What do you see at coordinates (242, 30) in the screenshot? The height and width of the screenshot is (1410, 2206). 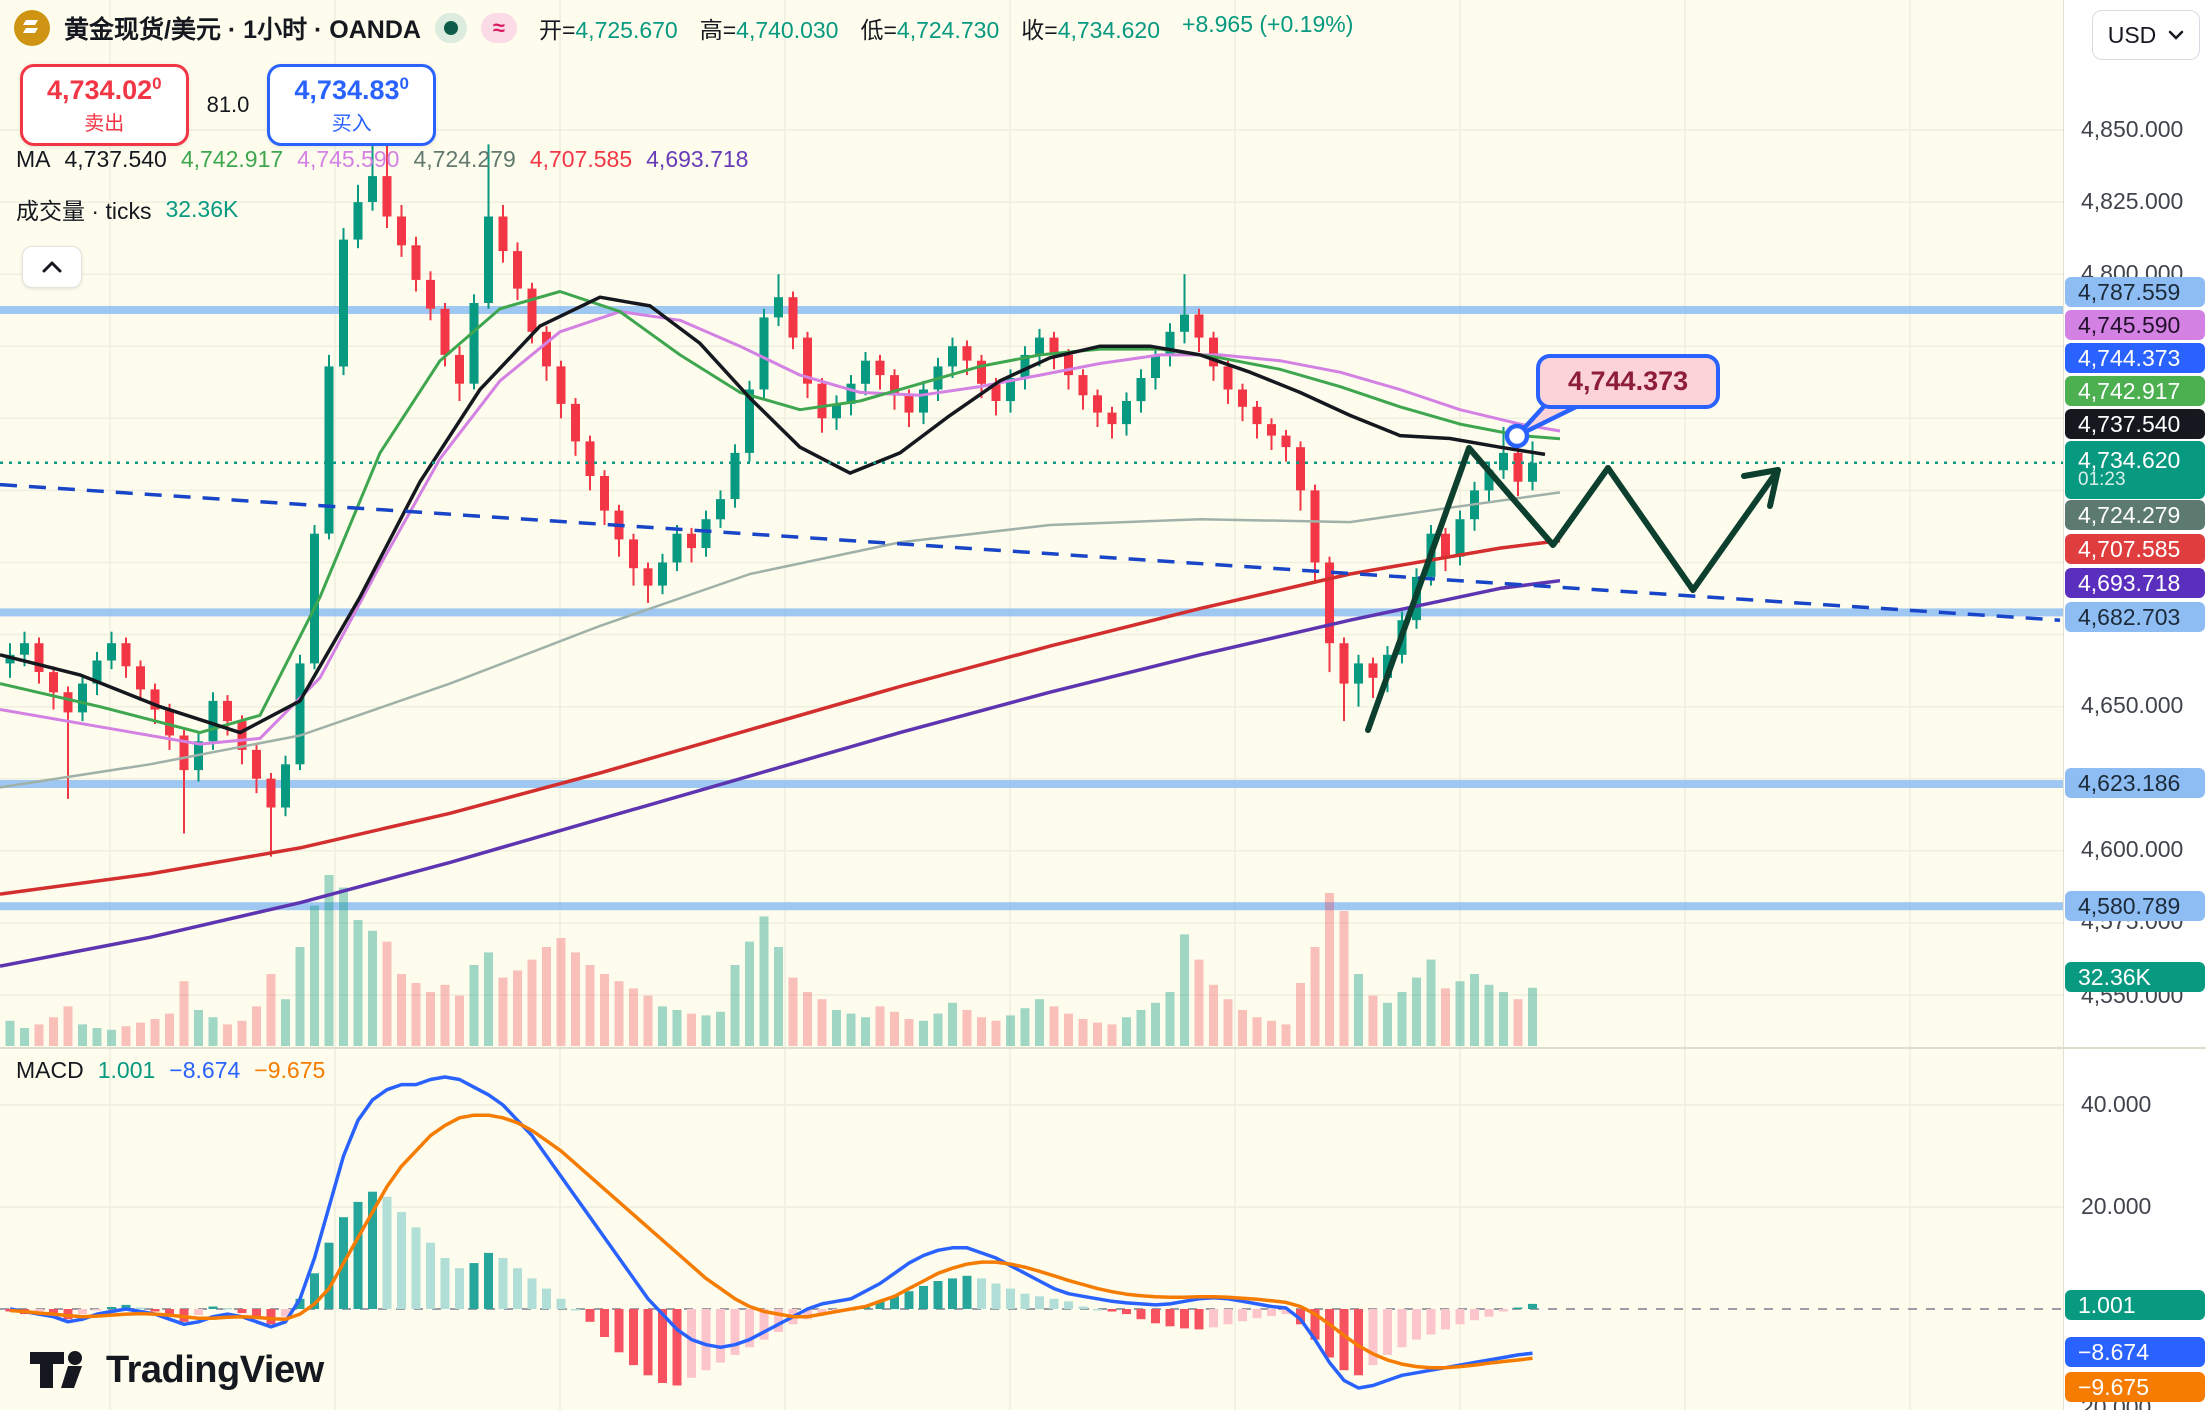 I see `symbol-title: 黄金现货/美元 · 1小时 · OANDA` at bounding box center [242, 30].